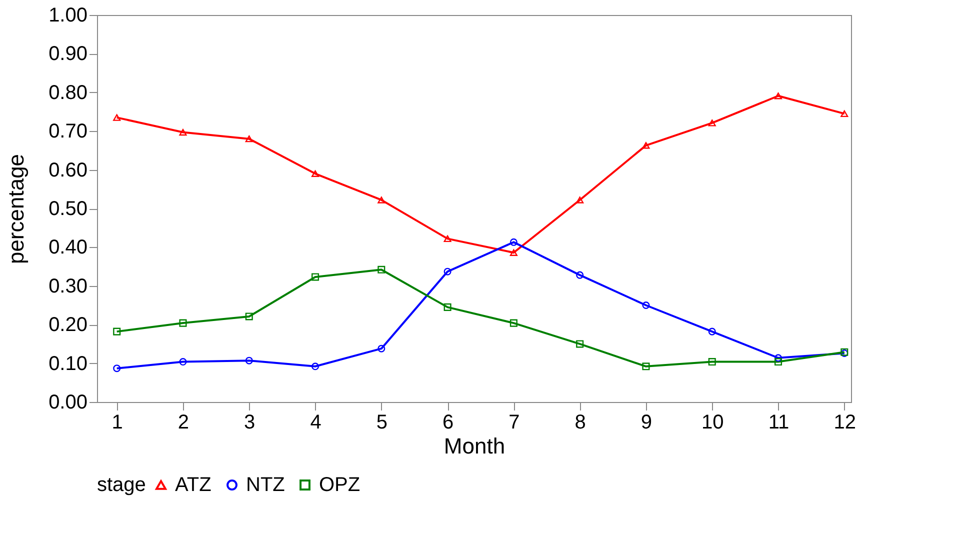 The height and width of the screenshot is (550, 979). What do you see at coordinates (779, 423) in the screenshot?
I see `x-tick-label: 11` at bounding box center [779, 423].